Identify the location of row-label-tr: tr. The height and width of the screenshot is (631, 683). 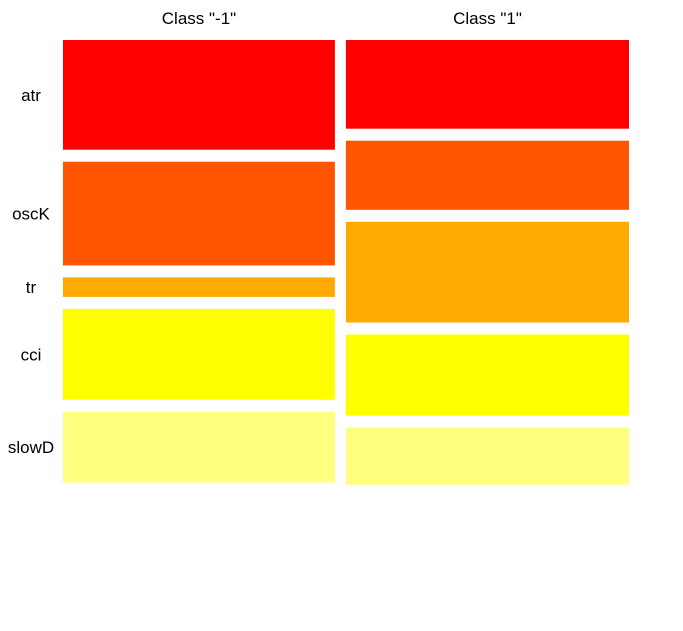
(31, 287).